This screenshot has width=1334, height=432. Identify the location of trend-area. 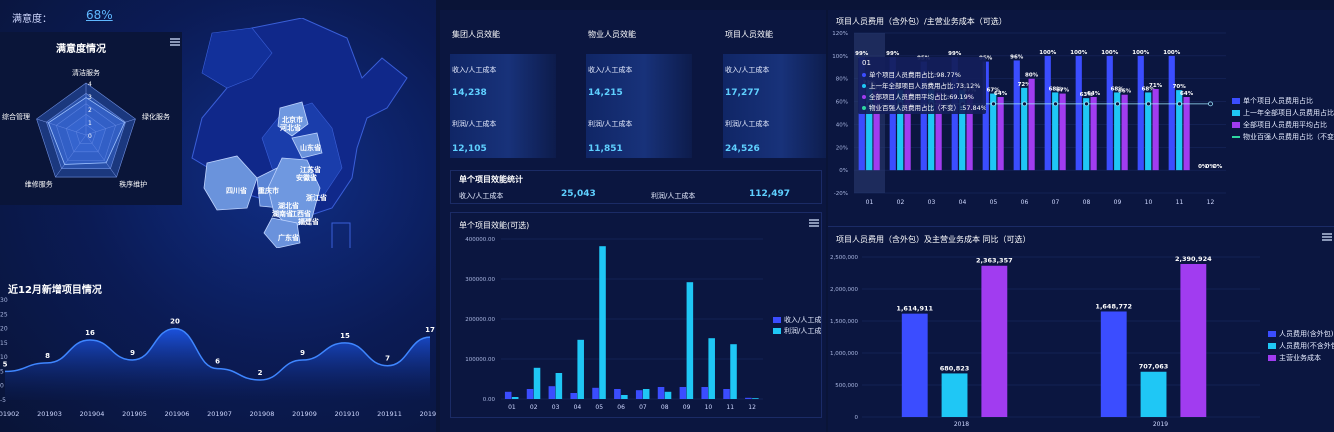
(217, 364).